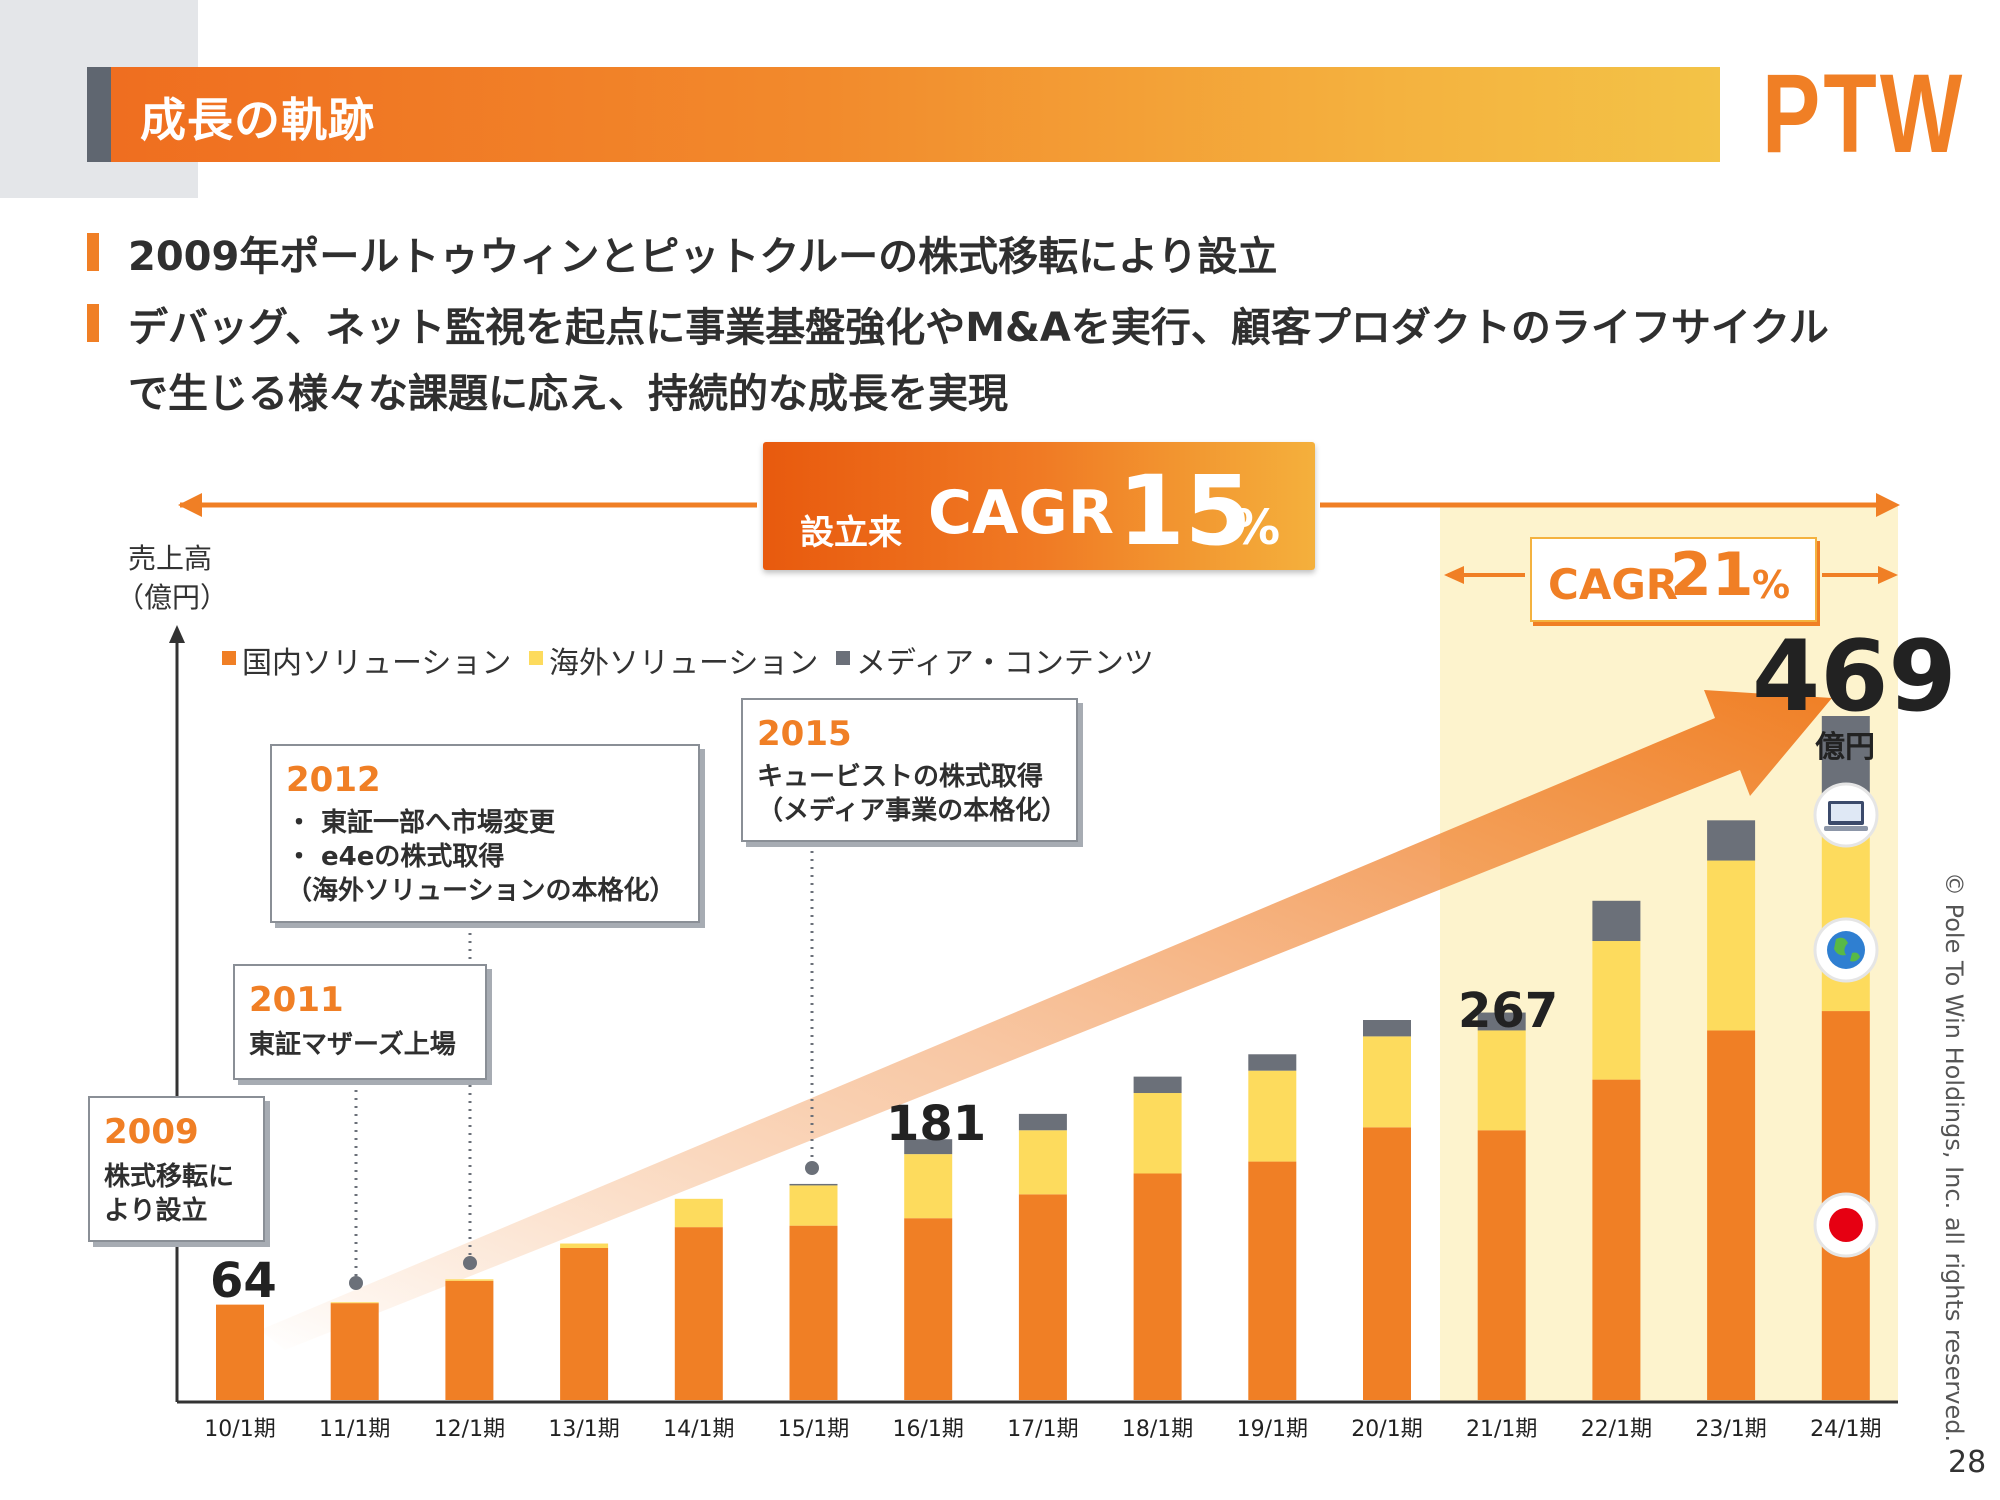  I want to click on cagr-sub-box, so click(1673, 579).